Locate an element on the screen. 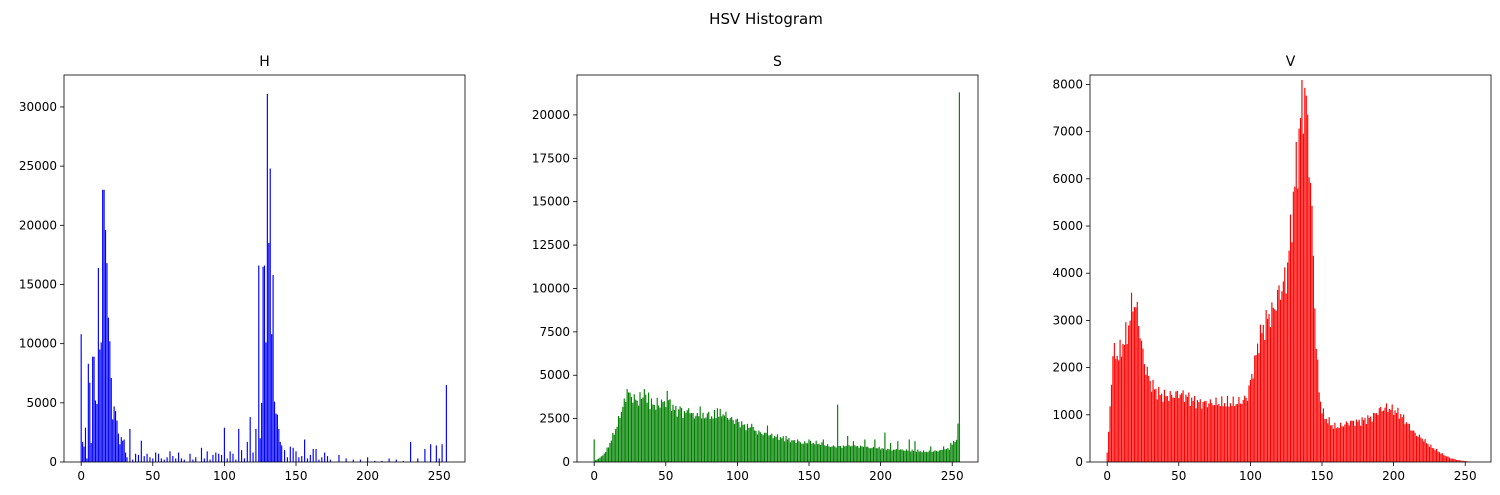  y-tick-label: 12500 is located at coordinates (551, 245).